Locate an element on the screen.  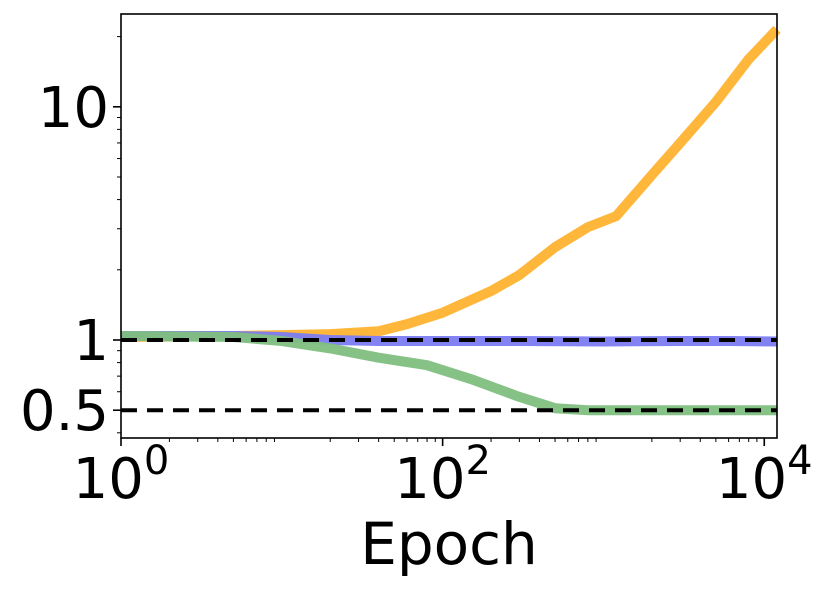
x-axis: 10⁰ 10² 10⁴ is located at coordinates (443, 475).